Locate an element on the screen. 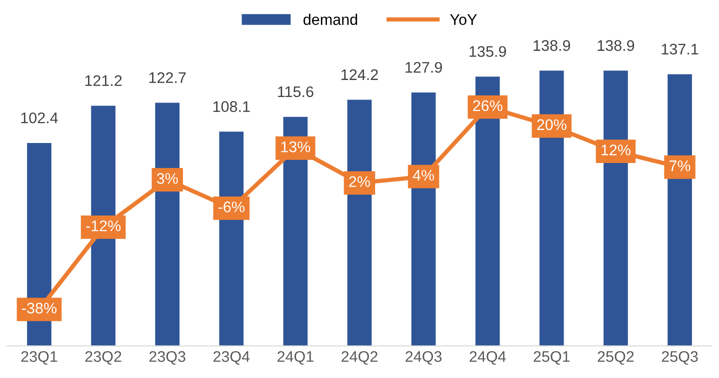 This screenshot has height=378, width=719. data-label: 124.2 is located at coordinates (360, 74).